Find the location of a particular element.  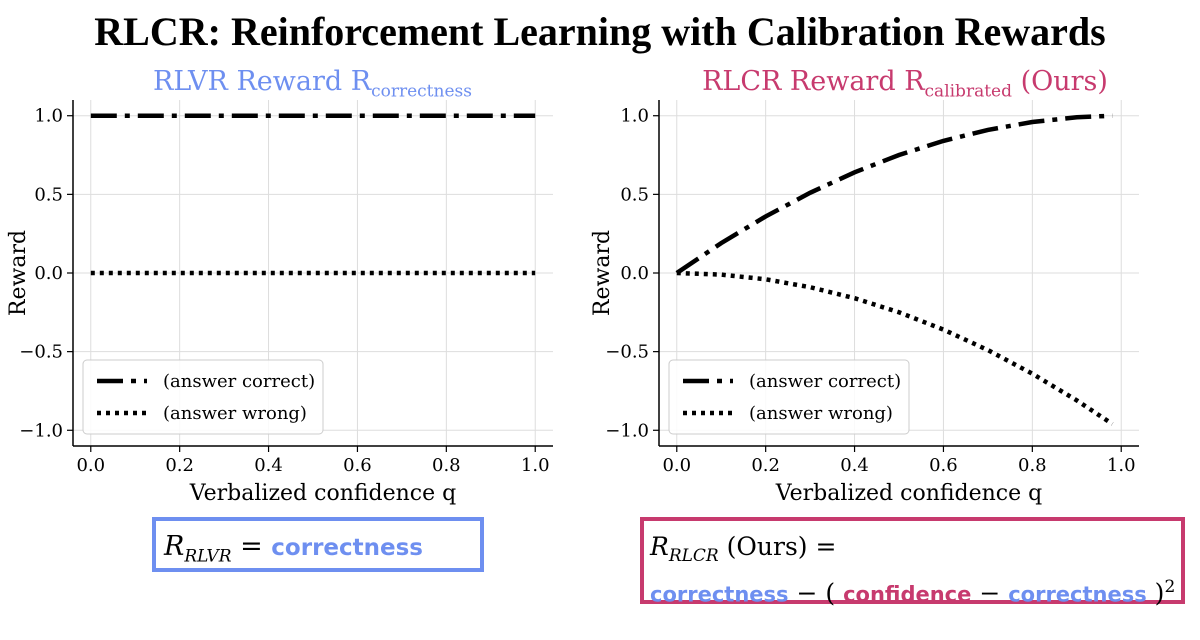

rlcr-confidence-term: confidence is located at coordinates (907, 594).